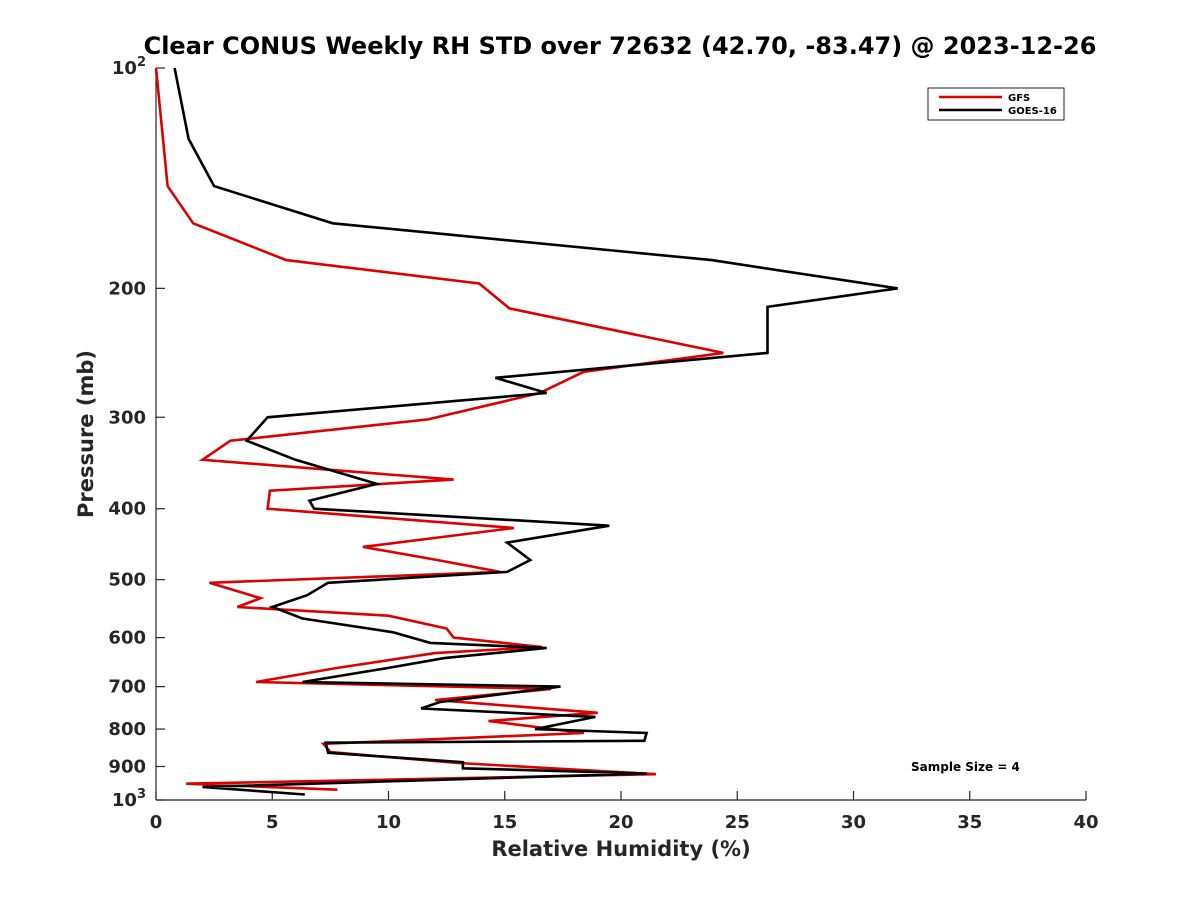  I want to click on y-tick-label-base: 800, so click(127, 729).